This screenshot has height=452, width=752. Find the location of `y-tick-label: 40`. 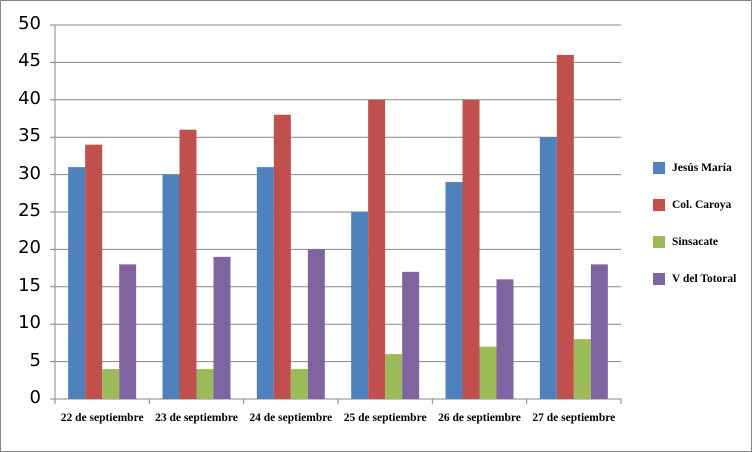

y-tick-label: 40 is located at coordinates (29, 98).